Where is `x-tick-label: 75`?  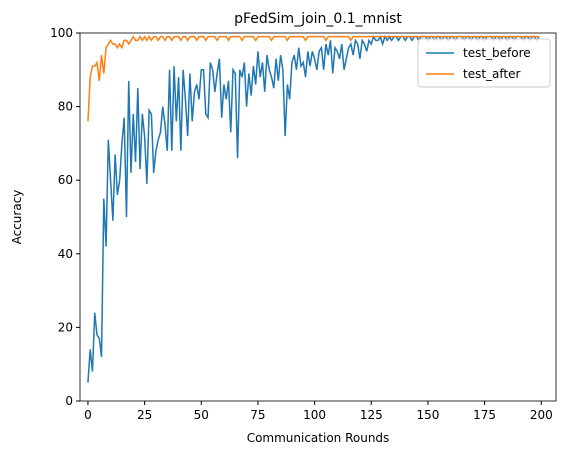 x-tick-label: 75 is located at coordinates (257, 415).